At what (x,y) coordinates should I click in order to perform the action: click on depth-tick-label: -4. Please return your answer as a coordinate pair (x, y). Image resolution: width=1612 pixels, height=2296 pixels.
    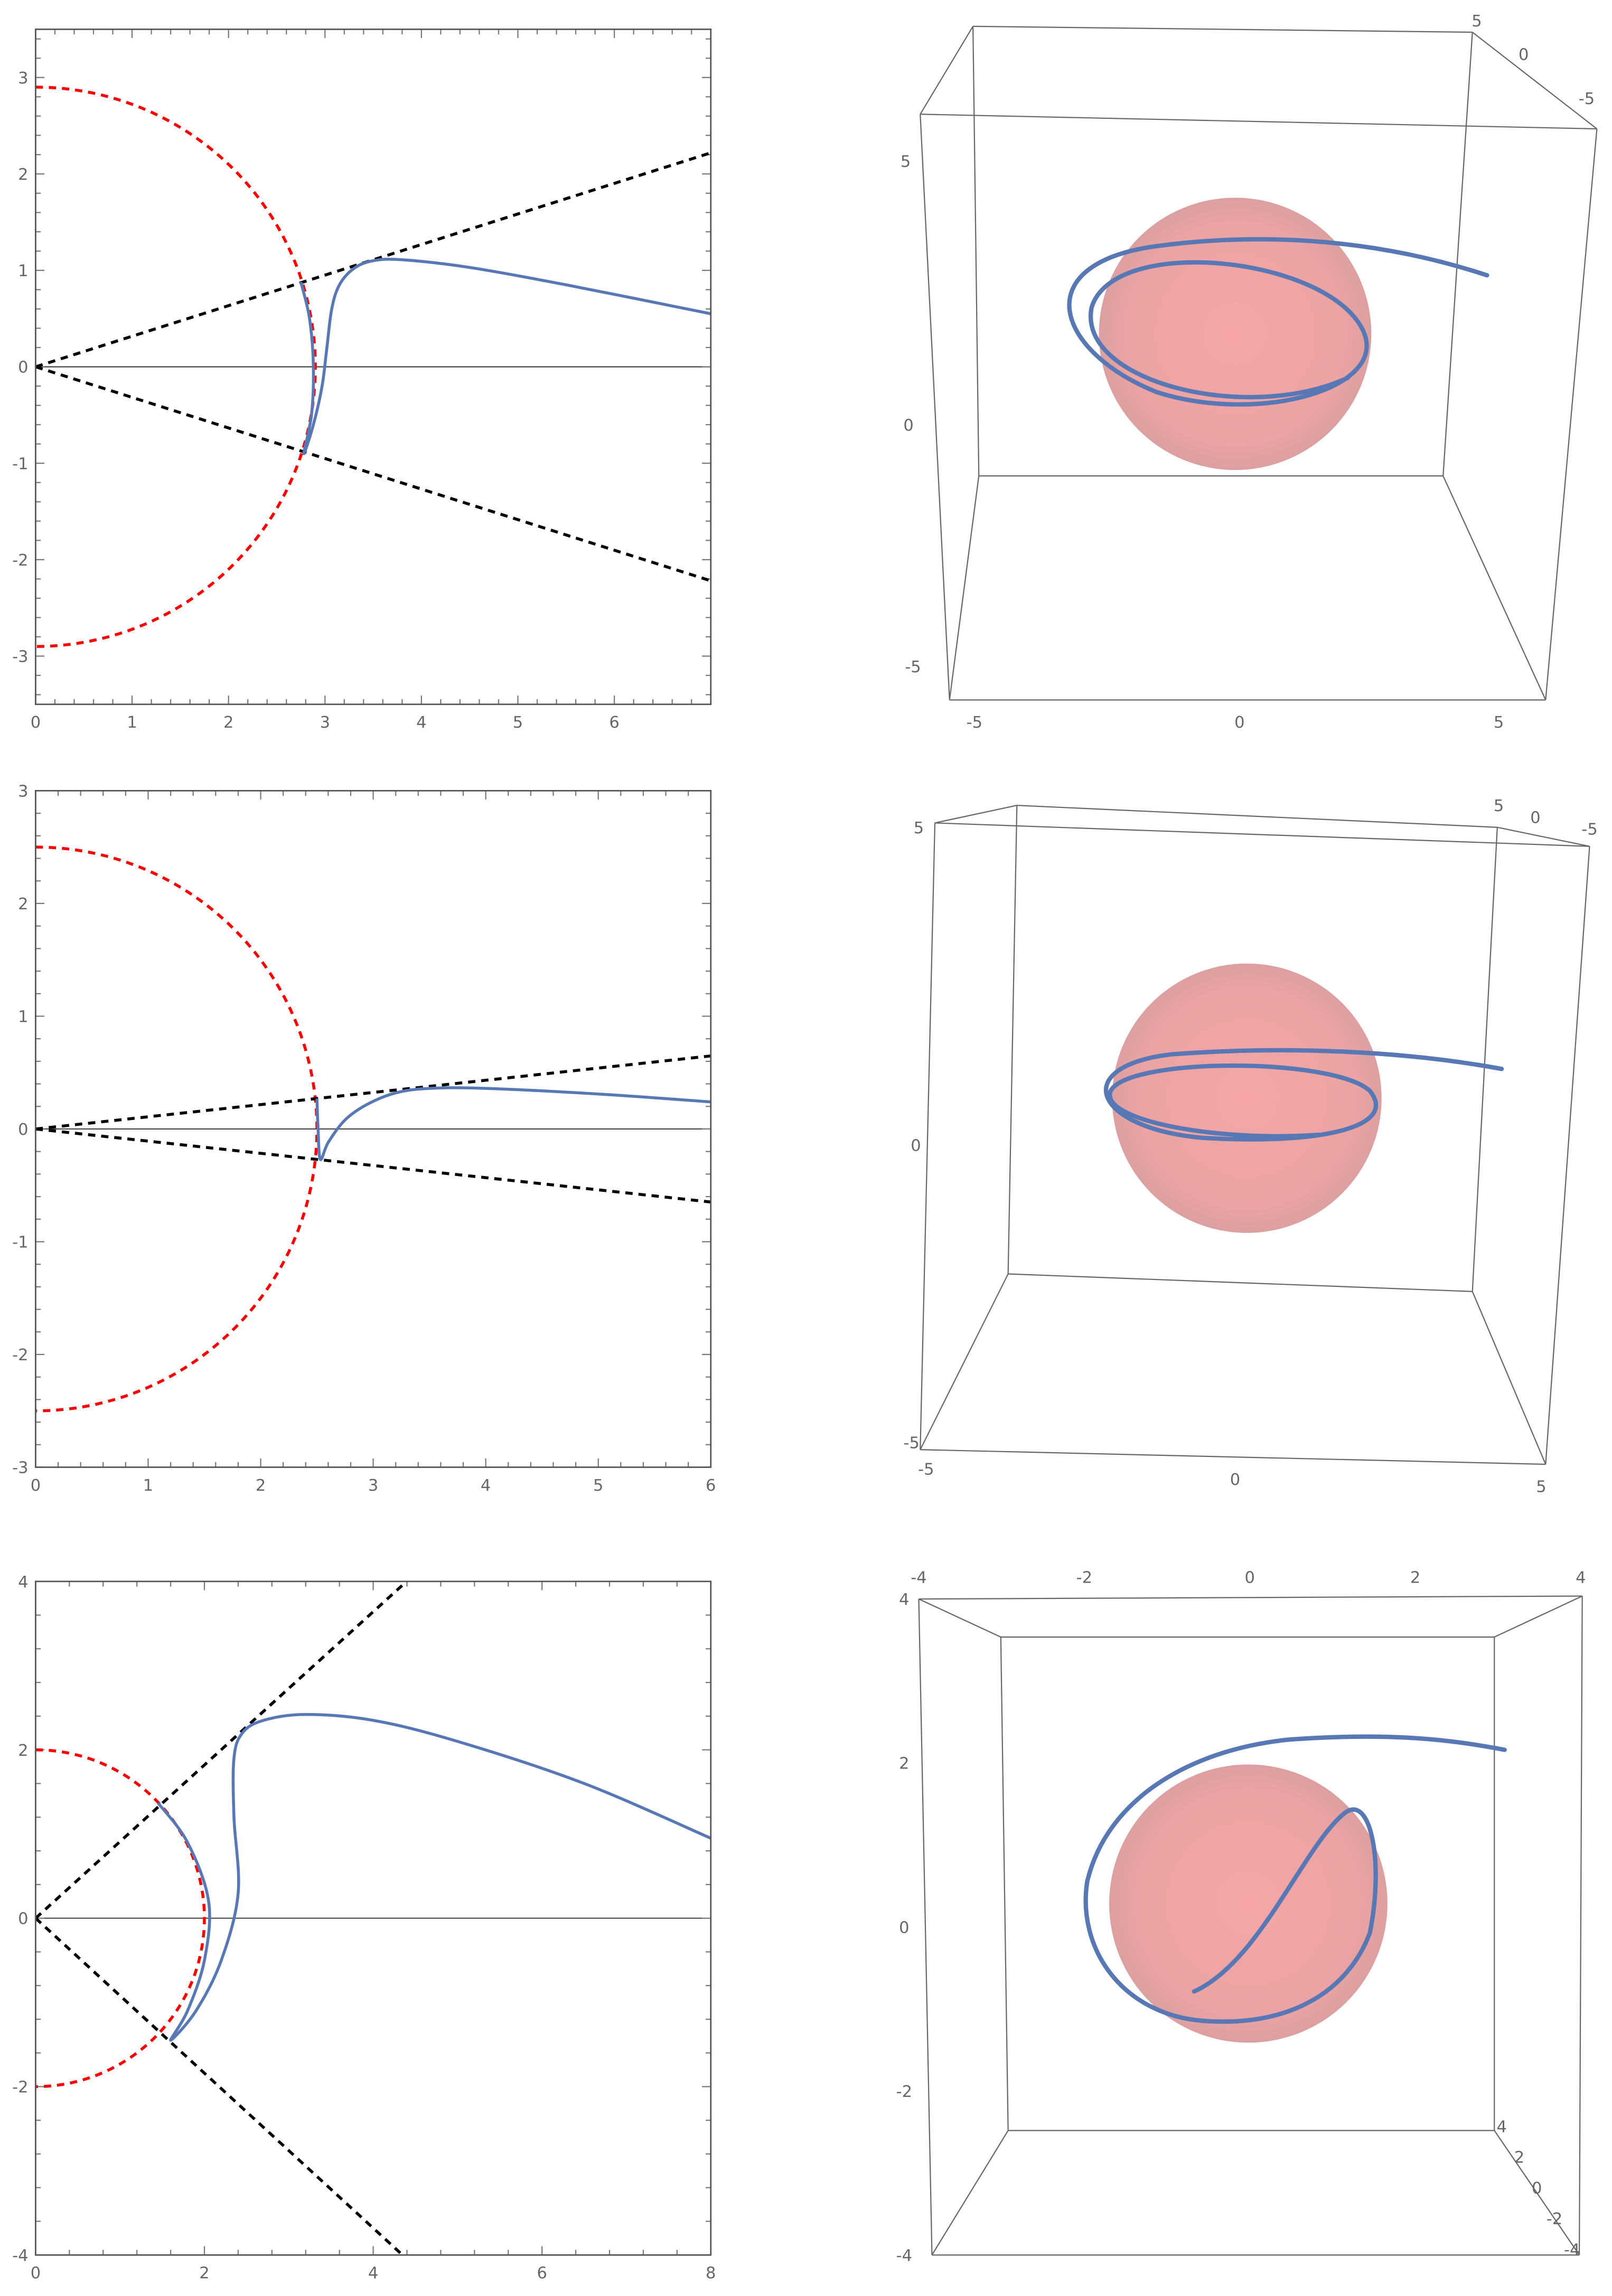
    Looking at the image, I should click on (1572, 2250).